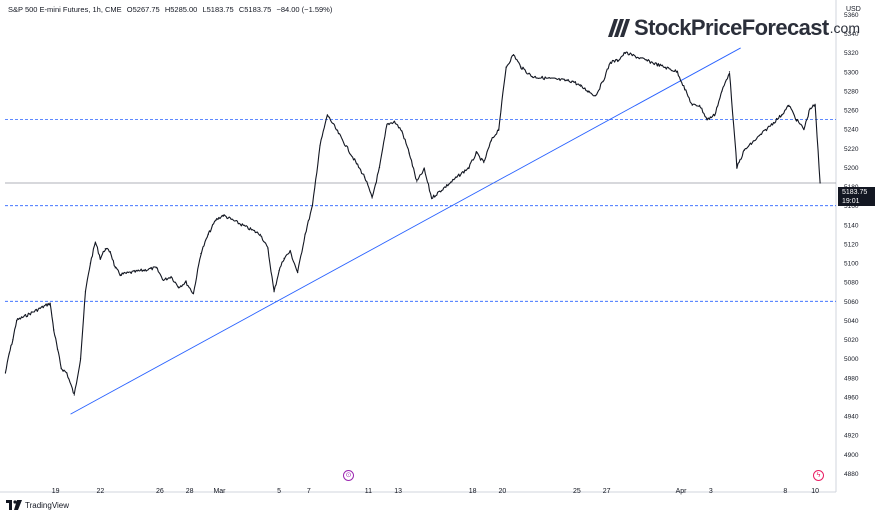 This screenshot has height=515, width=875. I want to click on stockpriceforecast-logo: StockPriceForecast .com, so click(734, 28).